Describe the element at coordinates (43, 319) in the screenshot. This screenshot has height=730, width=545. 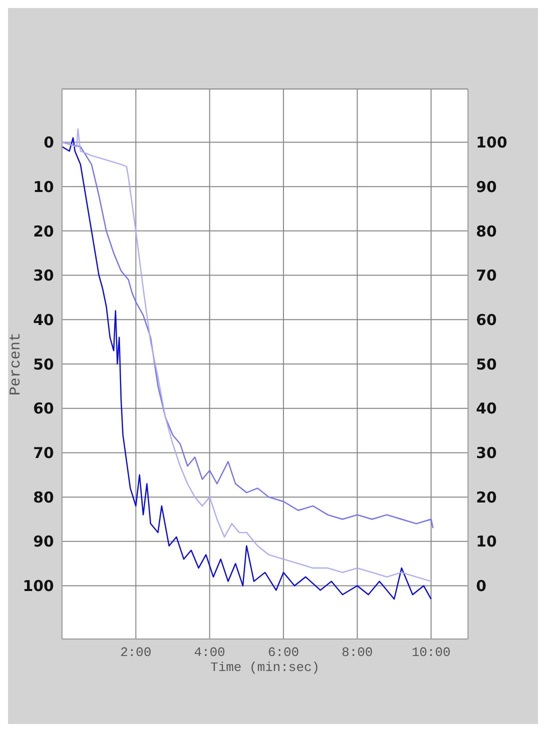
I see `y-tick-label: 40` at that location.